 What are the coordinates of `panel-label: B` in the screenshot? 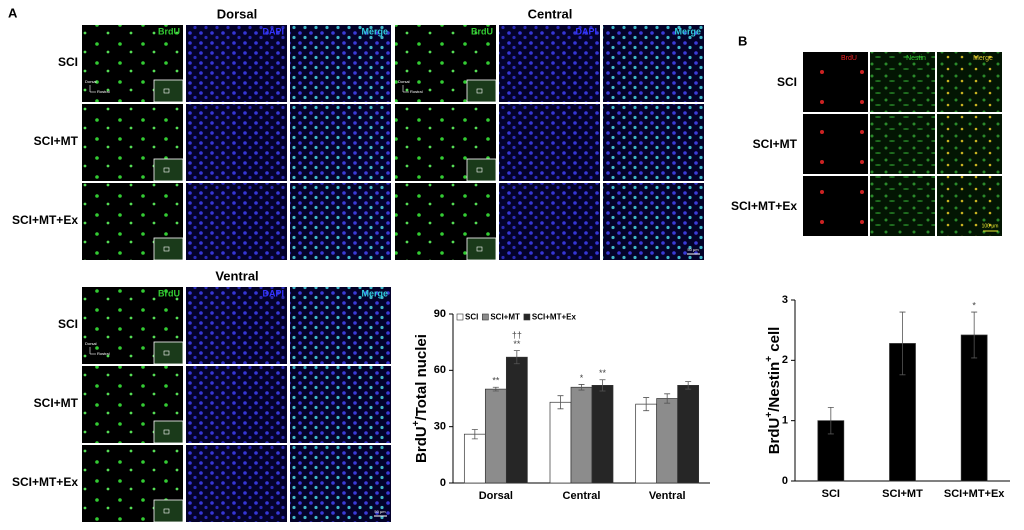 It's located at (742, 40).